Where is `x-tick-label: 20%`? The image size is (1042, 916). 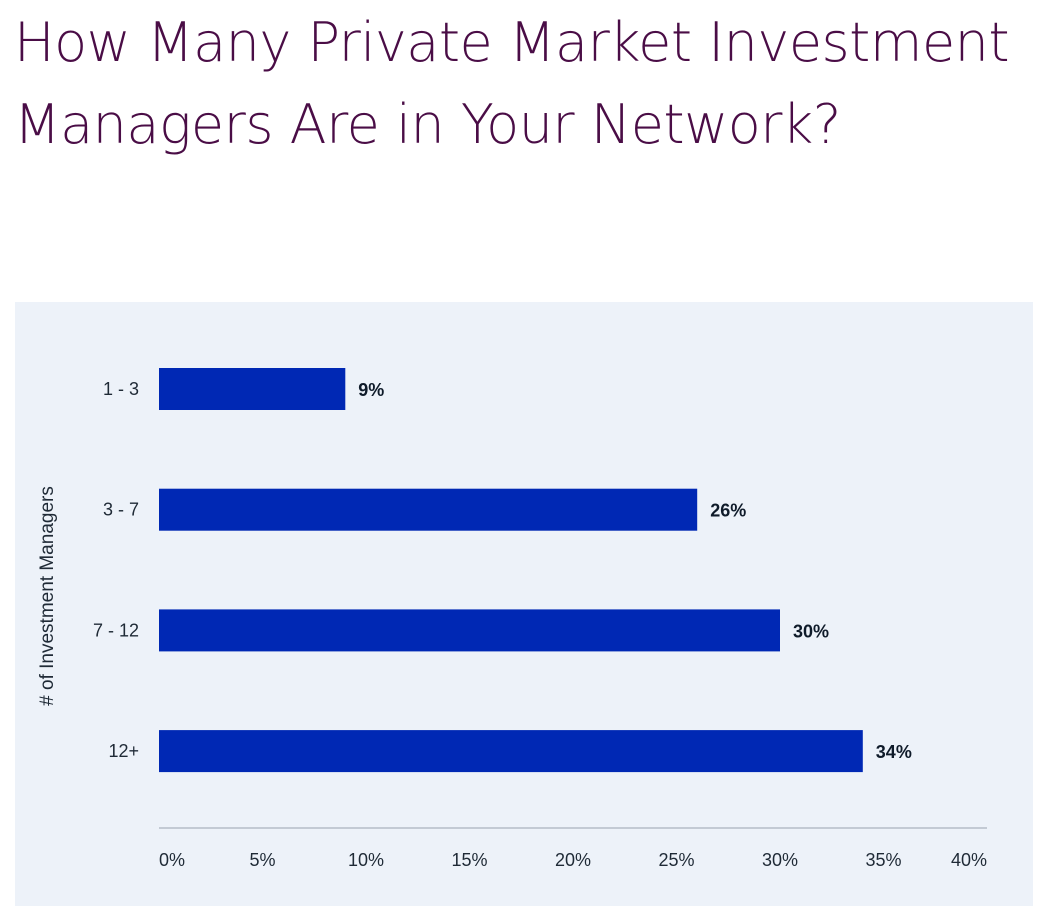 x-tick-label: 20% is located at coordinates (573, 860).